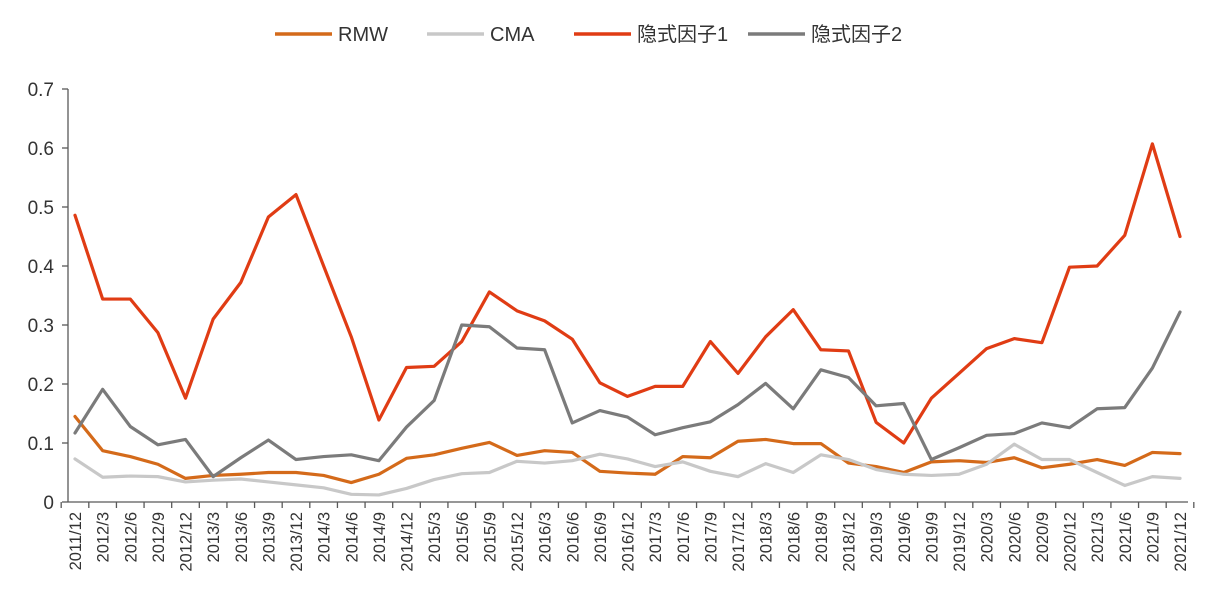  I want to click on x-tick-label: 2020/3, so click(988, 537).